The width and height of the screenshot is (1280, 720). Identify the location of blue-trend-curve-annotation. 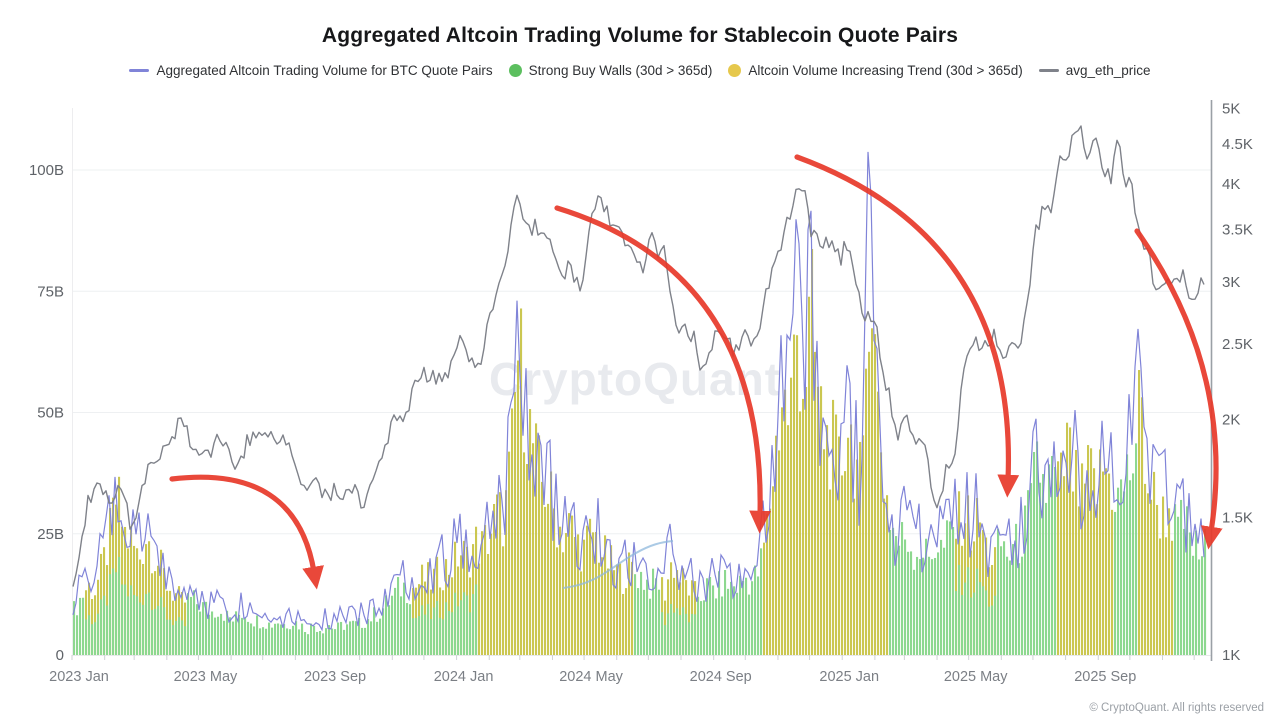
(618, 564).